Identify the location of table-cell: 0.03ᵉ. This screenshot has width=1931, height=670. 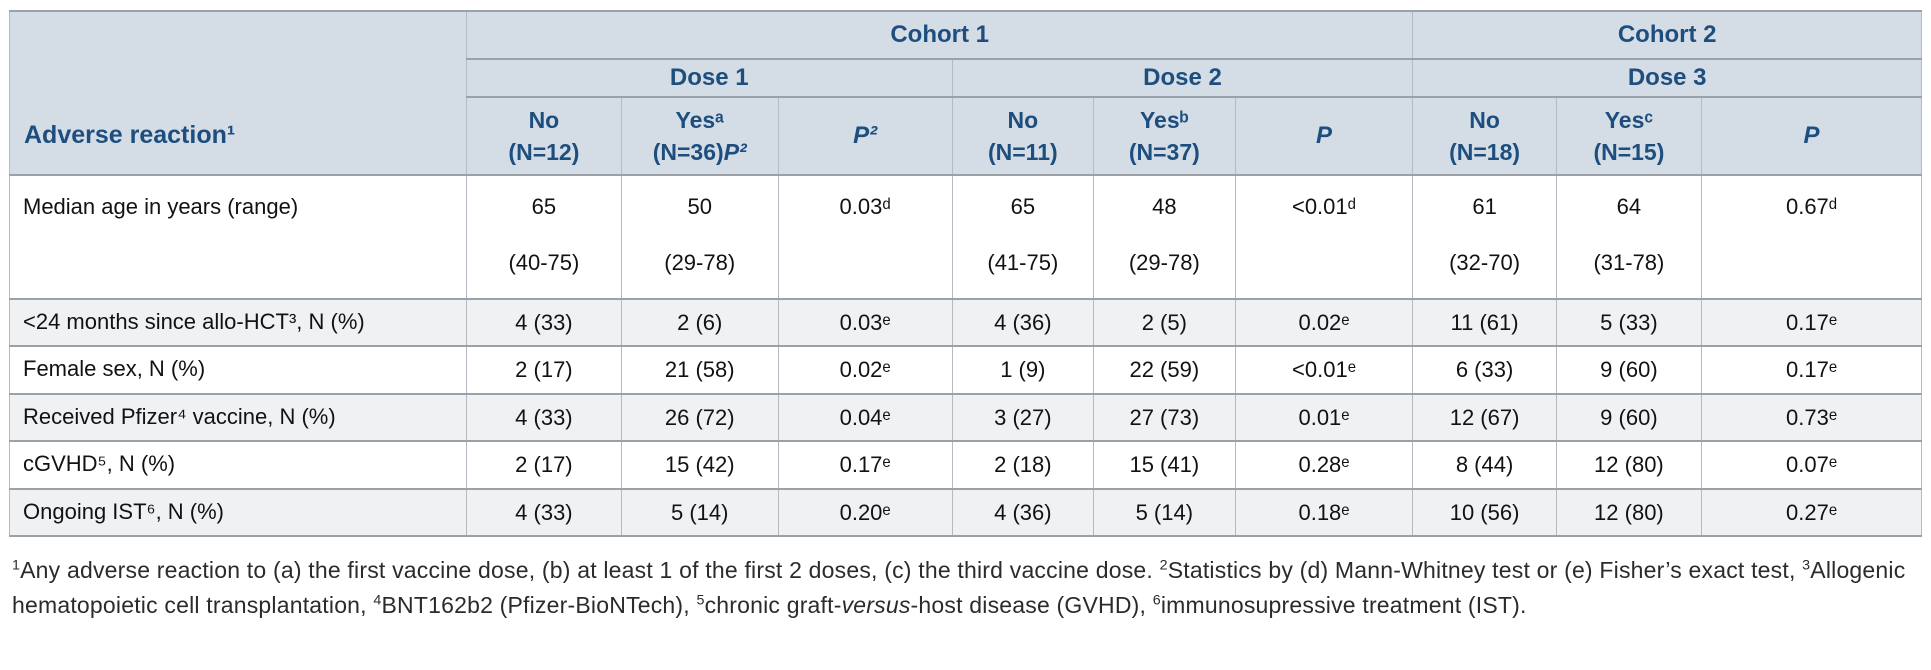
(865, 322).